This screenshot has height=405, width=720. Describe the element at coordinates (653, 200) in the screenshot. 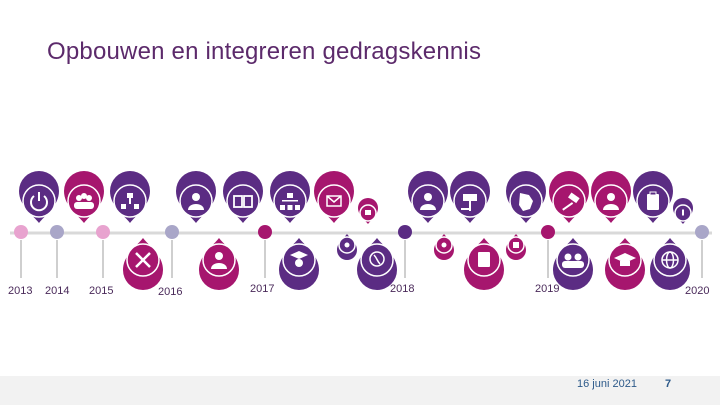

I see `clipboard-icon` at that location.